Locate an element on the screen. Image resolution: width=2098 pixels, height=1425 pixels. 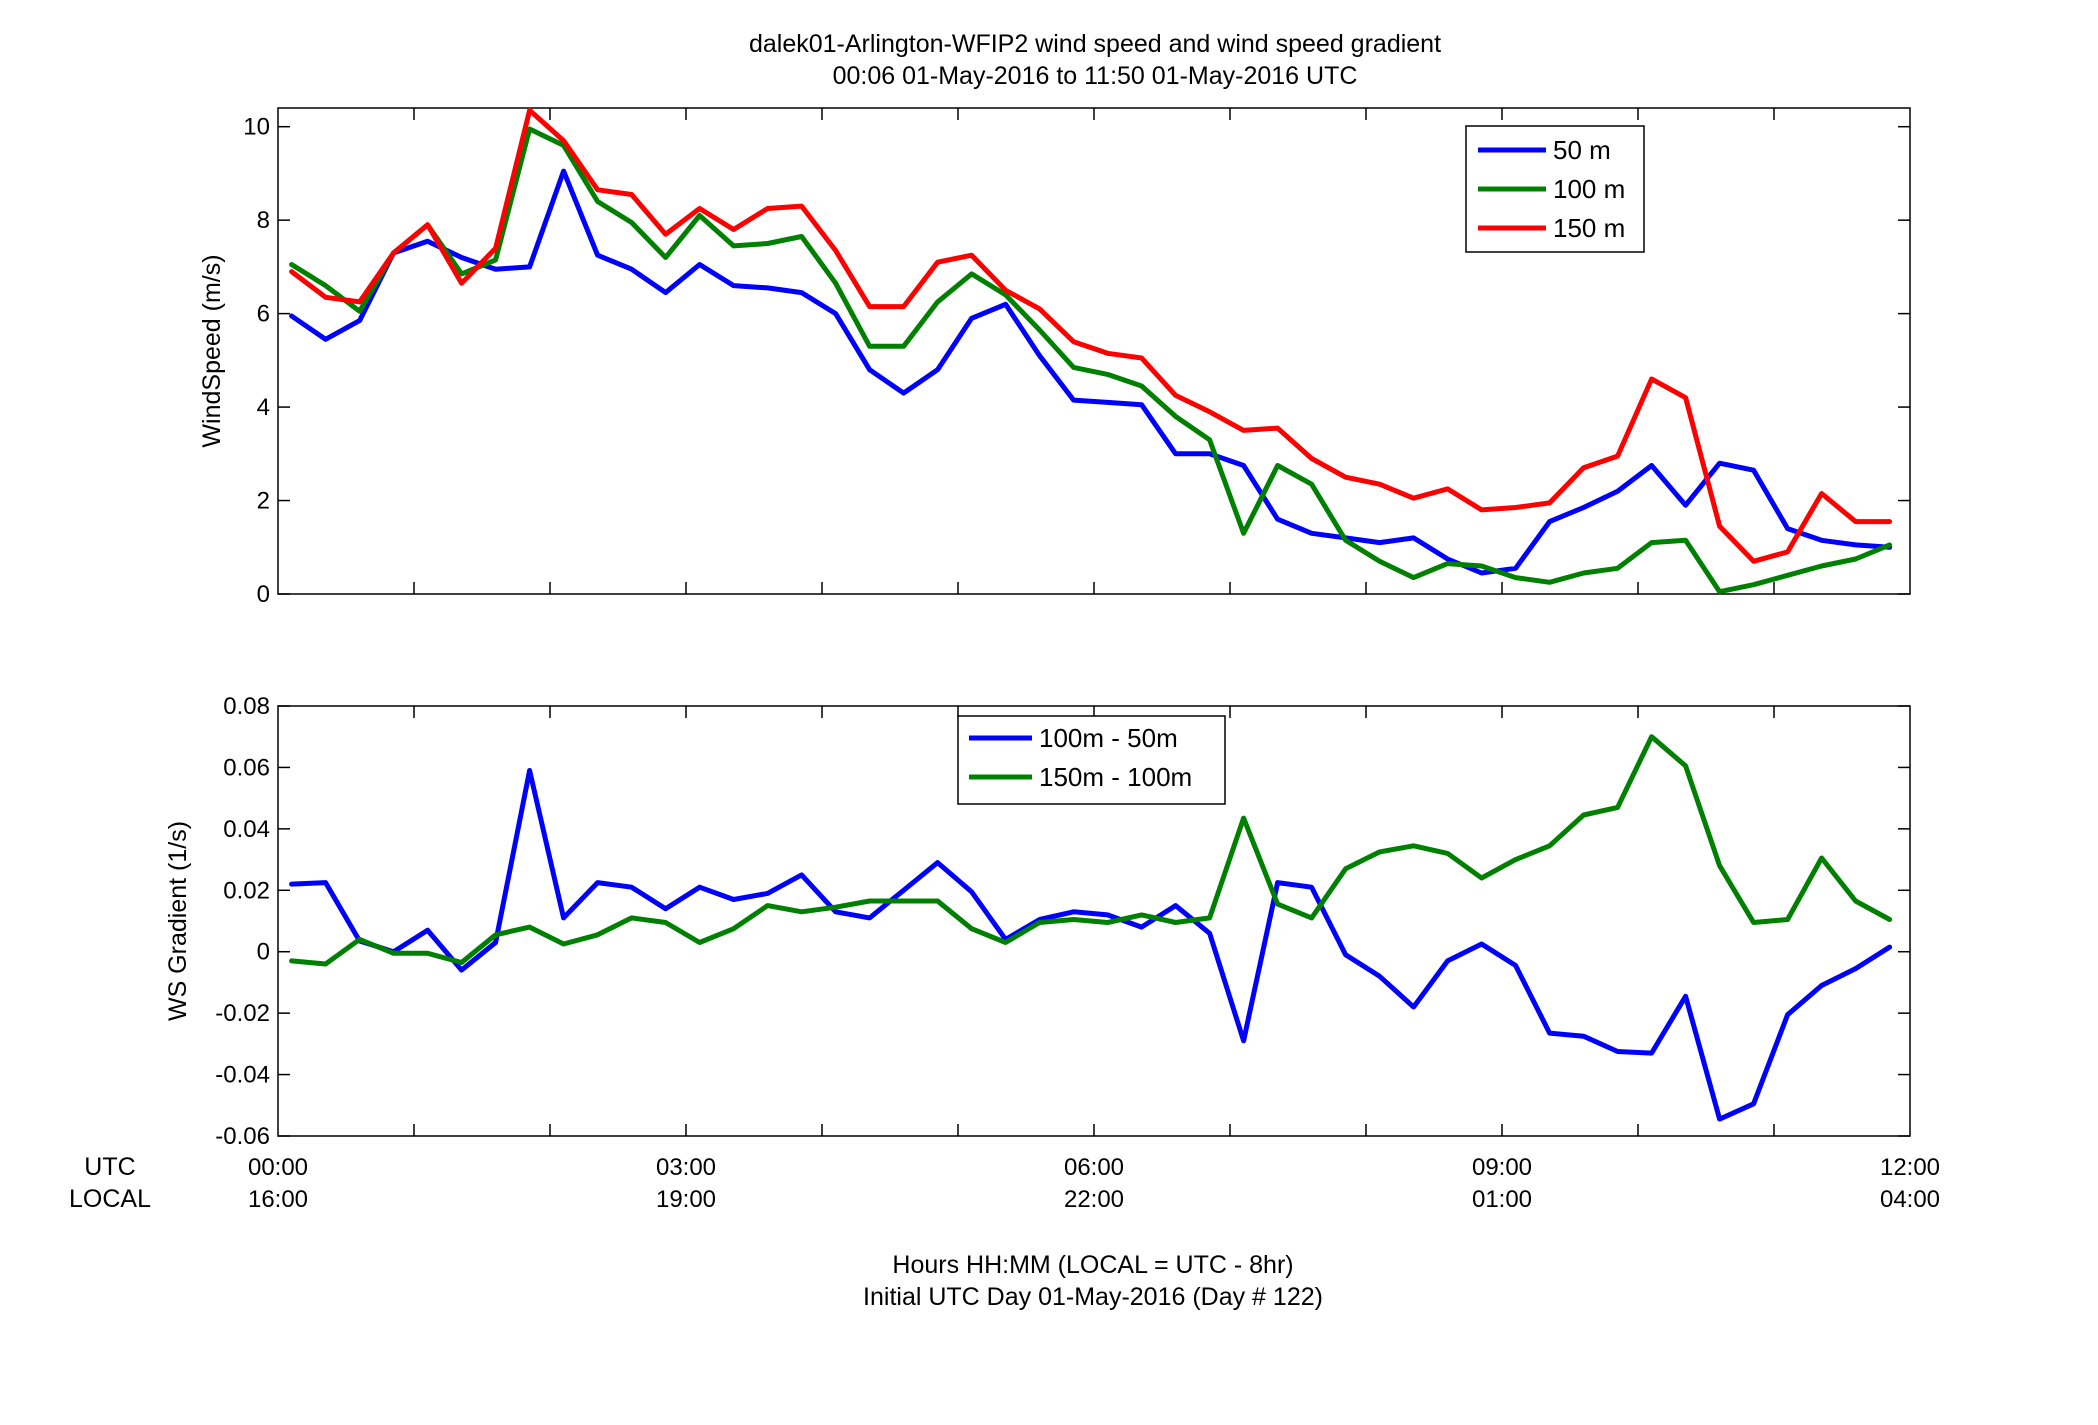
gradient-ytick-label: 0 is located at coordinates (263, 952).